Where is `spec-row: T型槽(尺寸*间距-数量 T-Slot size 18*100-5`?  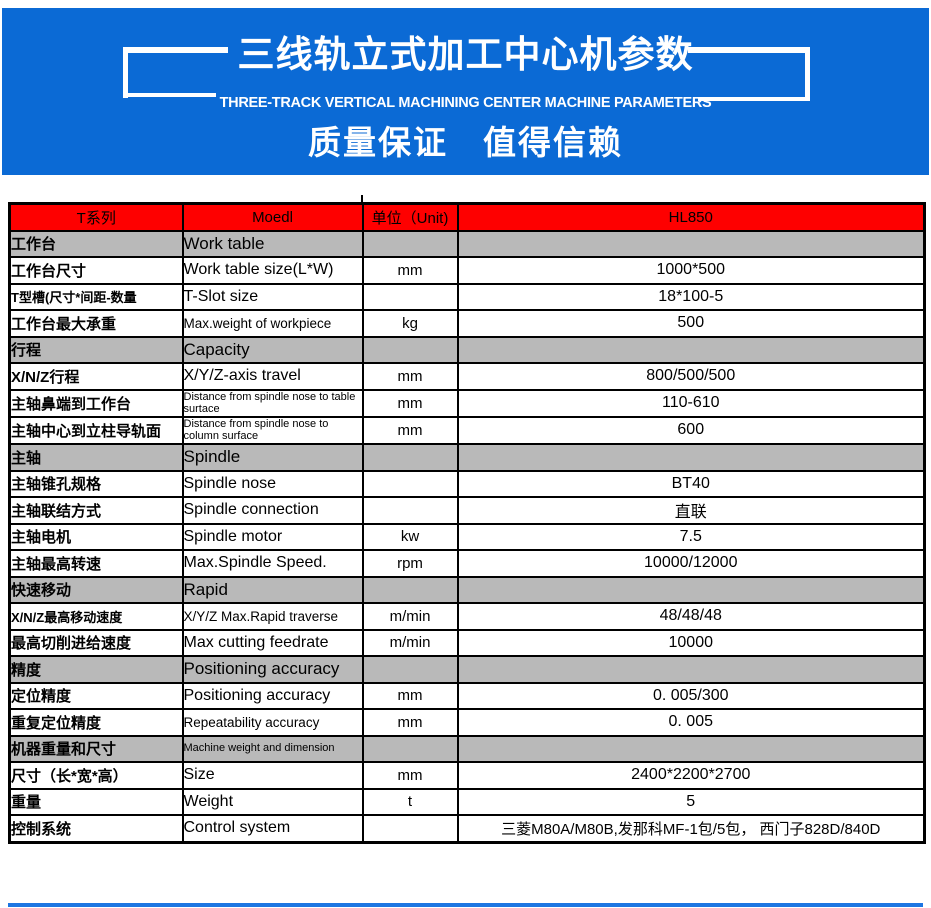 spec-row: T型槽(尺寸*间距-数量 T-Slot size 18*100-5 is located at coordinates (467, 296).